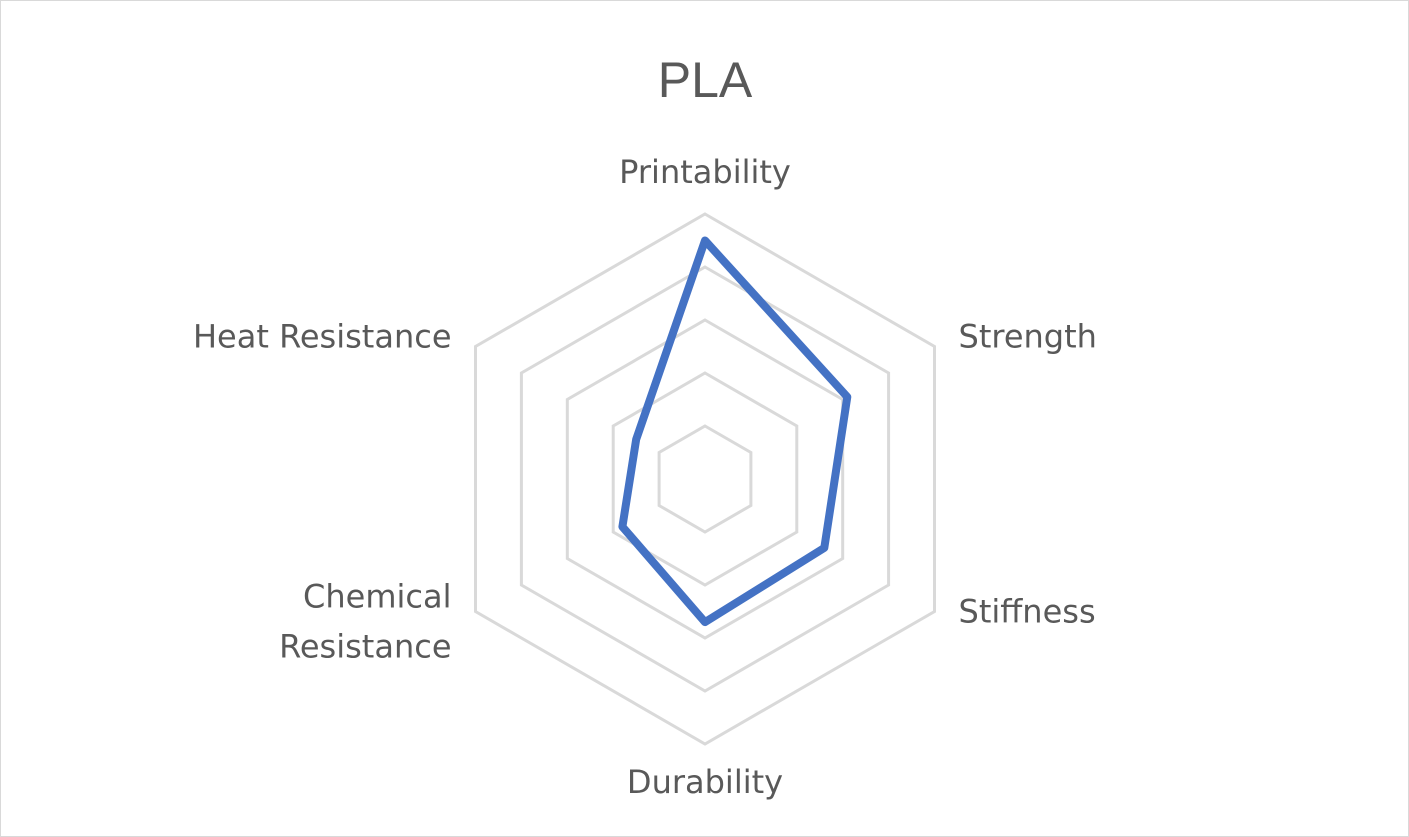 The height and width of the screenshot is (837, 1409). What do you see at coordinates (705, 172) in the screenshot?
I see `axis-label-printability: Printability` at bounding box center [705, 172].